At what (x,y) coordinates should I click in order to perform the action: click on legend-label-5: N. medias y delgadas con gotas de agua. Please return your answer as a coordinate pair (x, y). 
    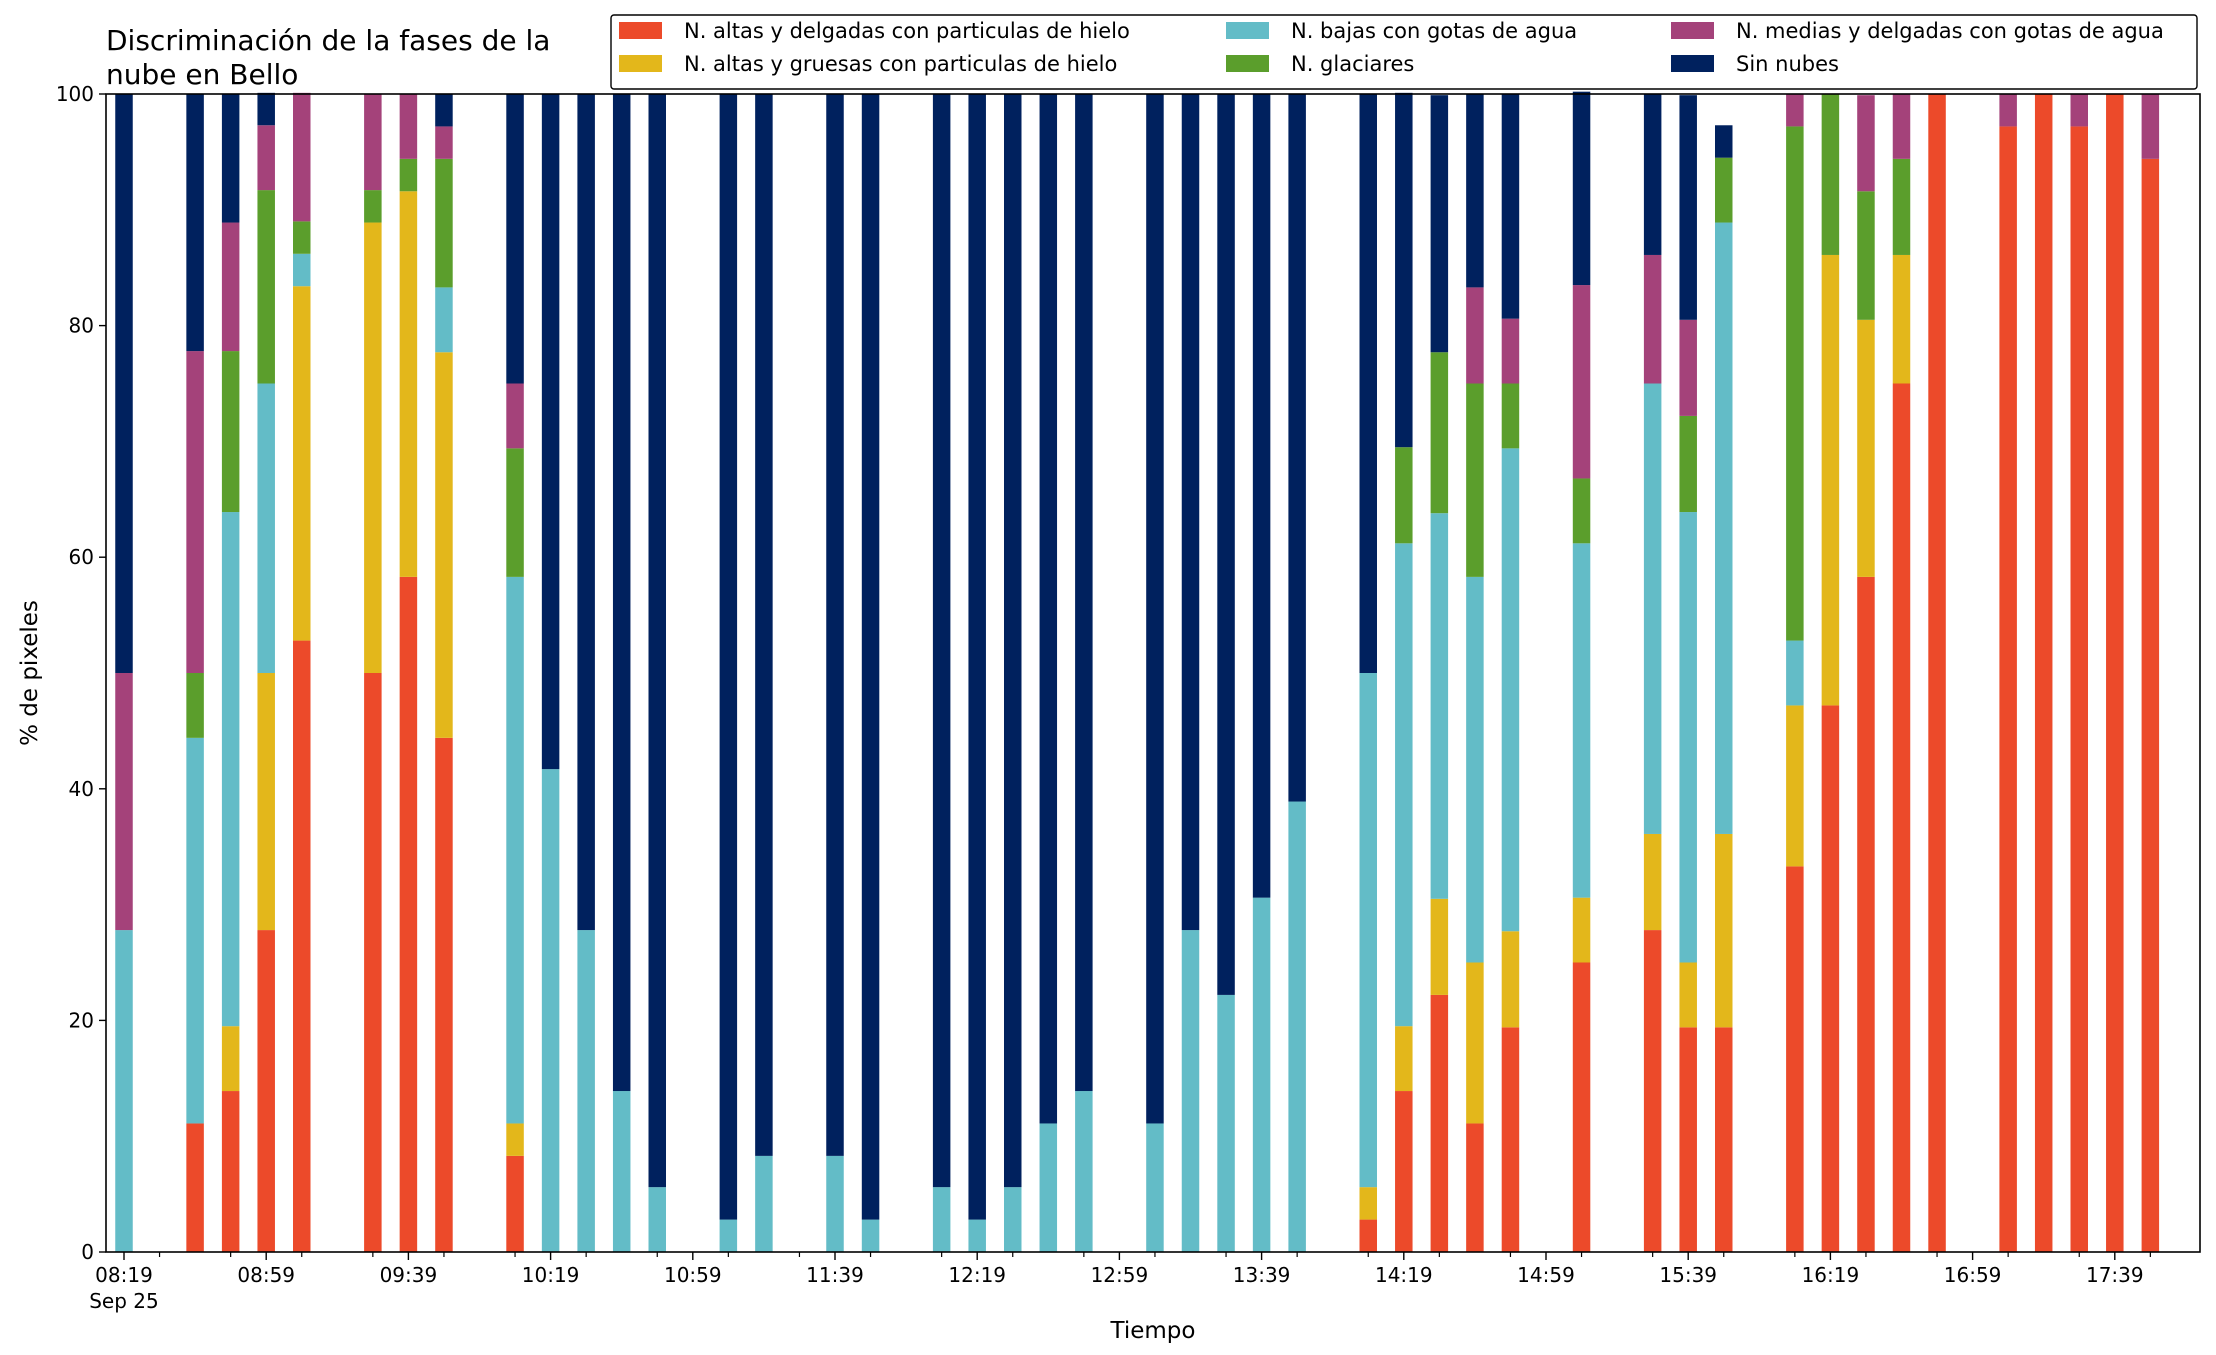
    Looking at the image, I should click on (1950, 31).